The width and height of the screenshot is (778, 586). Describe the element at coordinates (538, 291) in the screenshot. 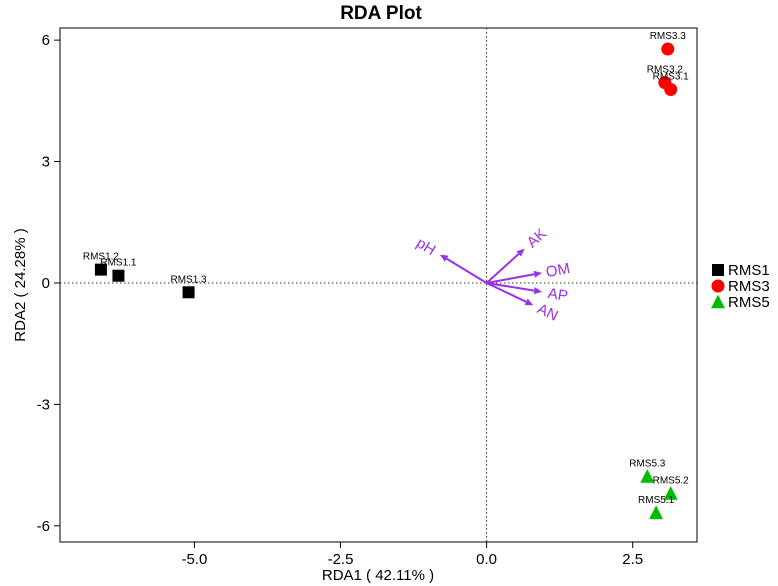

I see `arrowhead-ap` at that location.